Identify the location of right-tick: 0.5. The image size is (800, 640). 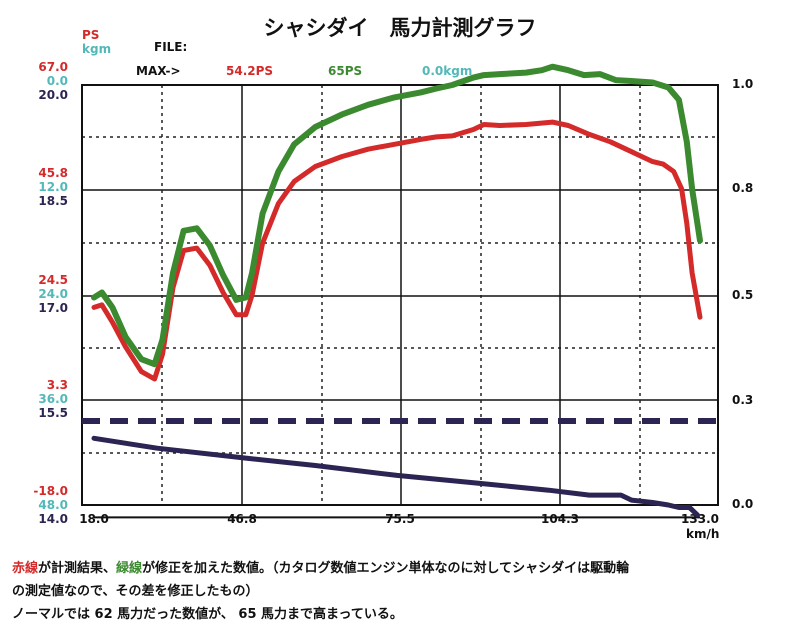
(743, 295).